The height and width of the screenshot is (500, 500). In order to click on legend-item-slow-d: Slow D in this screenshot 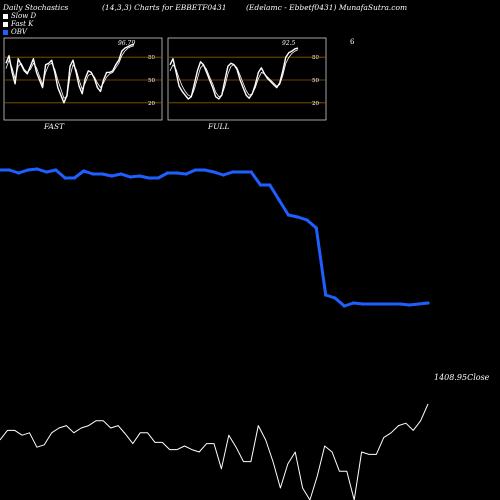, I will do `click(19, 16)`.